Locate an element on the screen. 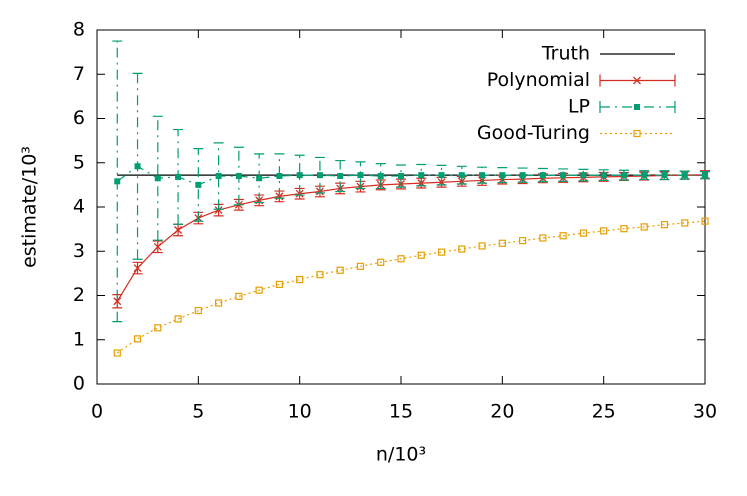 This screenshot has height=496, width=747. legend-label: Good-Turing is located at coordinates (533, 133).